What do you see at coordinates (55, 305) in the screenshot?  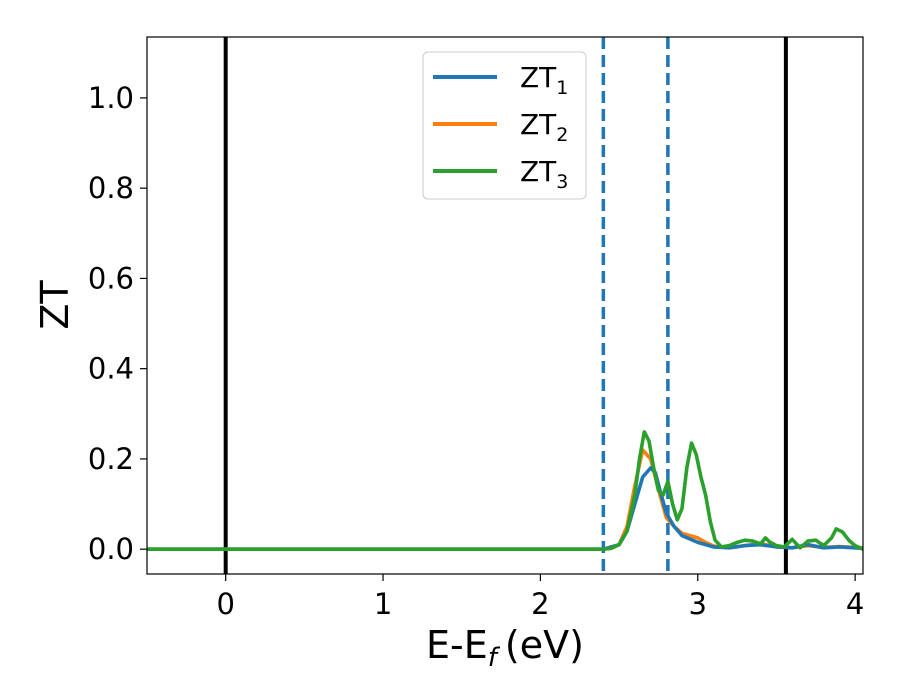 I see `y-axis-label: ZT` at bounding box center [55, 305].